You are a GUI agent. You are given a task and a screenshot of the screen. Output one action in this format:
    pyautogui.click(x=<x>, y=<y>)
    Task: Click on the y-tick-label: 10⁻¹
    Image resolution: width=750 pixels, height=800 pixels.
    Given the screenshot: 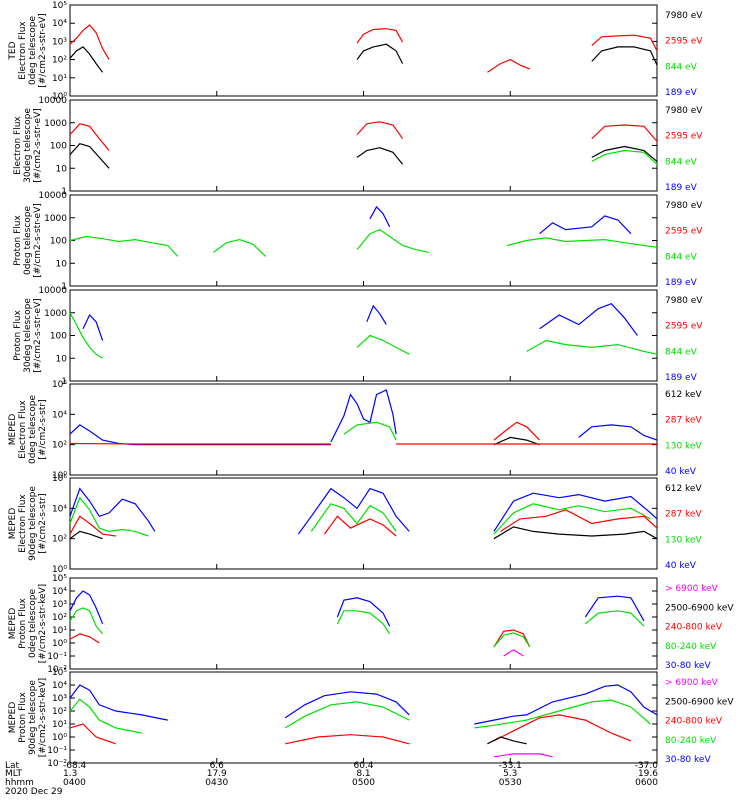 What is the action you would take?
    pyautogui.click(x=57, y=751)
    